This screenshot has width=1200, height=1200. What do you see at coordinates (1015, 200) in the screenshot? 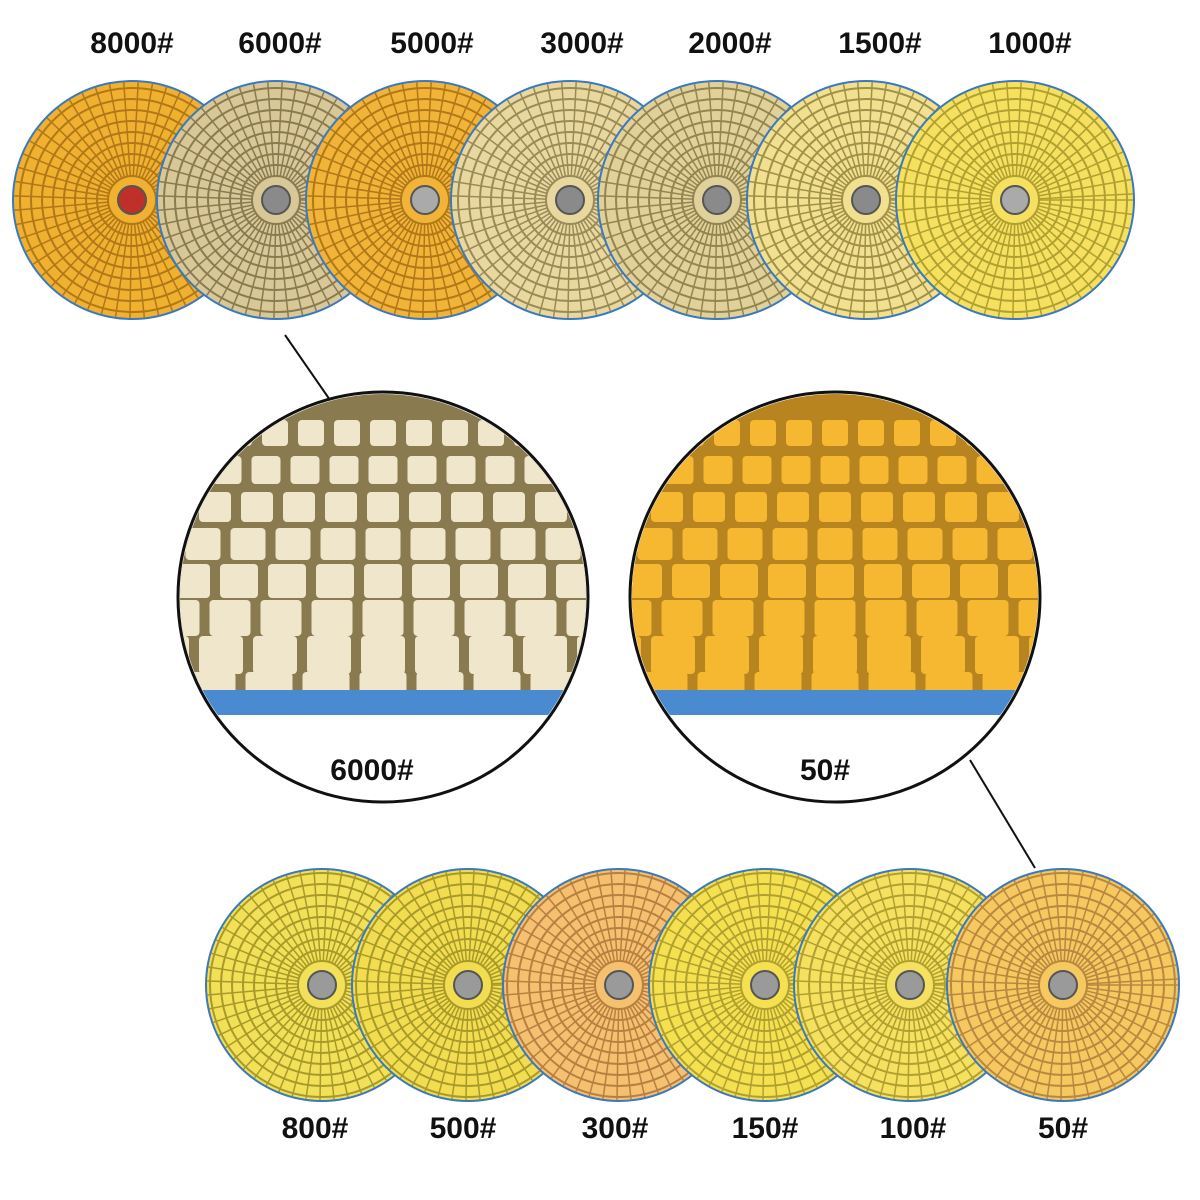
I see `polishing-pad` at bounding box center [1015, 200].